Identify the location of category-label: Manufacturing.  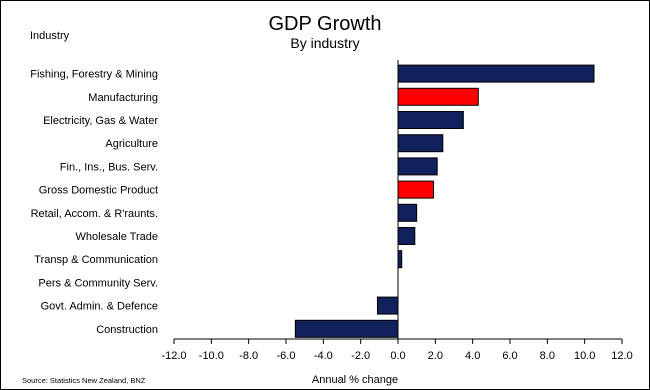
(123, 98).